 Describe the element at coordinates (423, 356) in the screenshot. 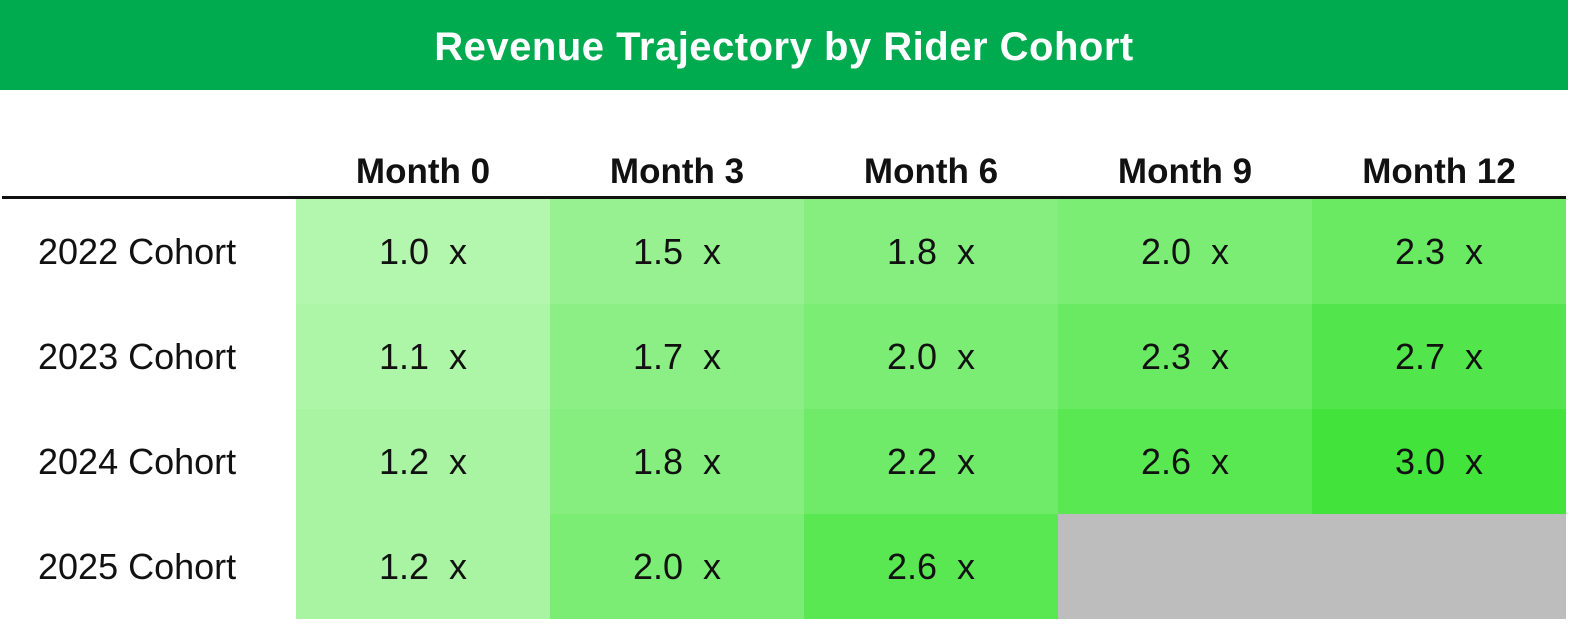

I see `heatmap-cell-2023-cohort-month-0: 1.1 x` at that location.